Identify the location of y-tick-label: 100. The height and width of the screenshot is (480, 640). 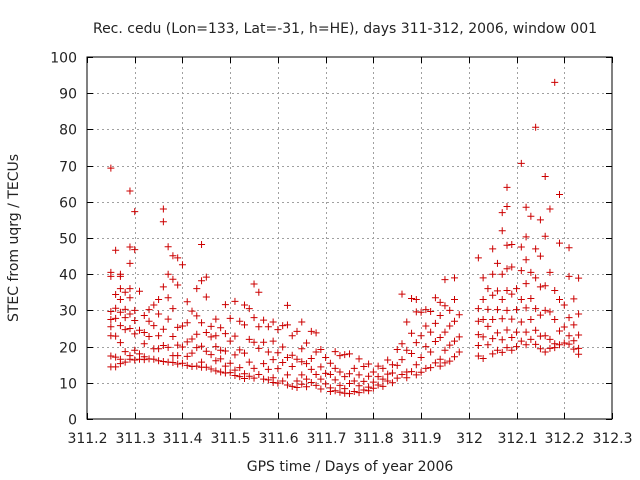
(63, 59).